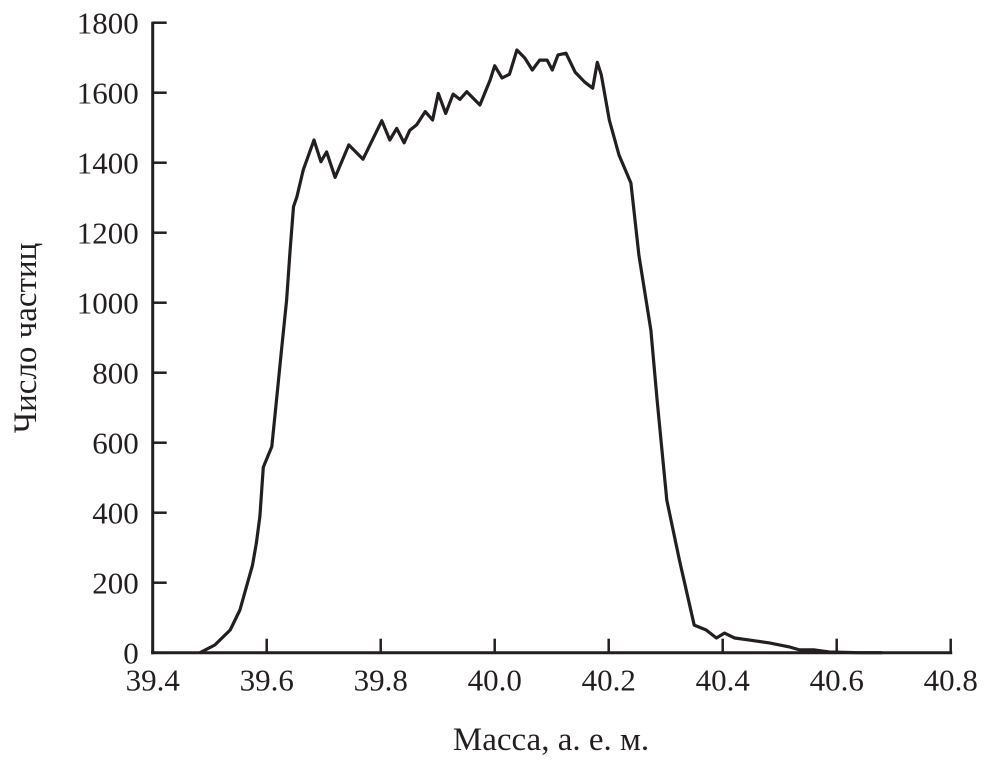  Describe the element at coordinates (108, 303) in the screenshot. I see `y-tick-label: 1000` at that location.